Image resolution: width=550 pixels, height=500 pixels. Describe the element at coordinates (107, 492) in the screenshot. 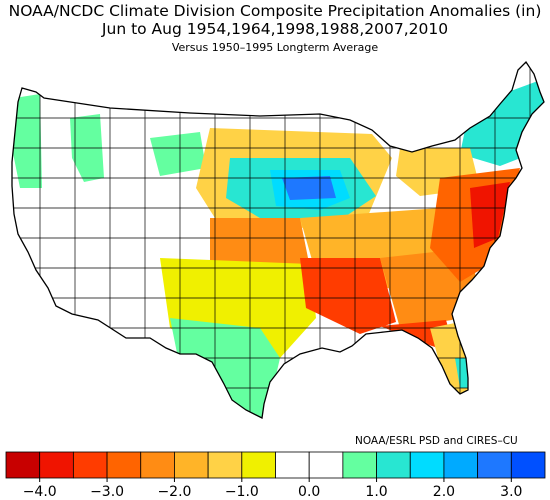

I see `colorbar-tick-label: −3.0` at that location.